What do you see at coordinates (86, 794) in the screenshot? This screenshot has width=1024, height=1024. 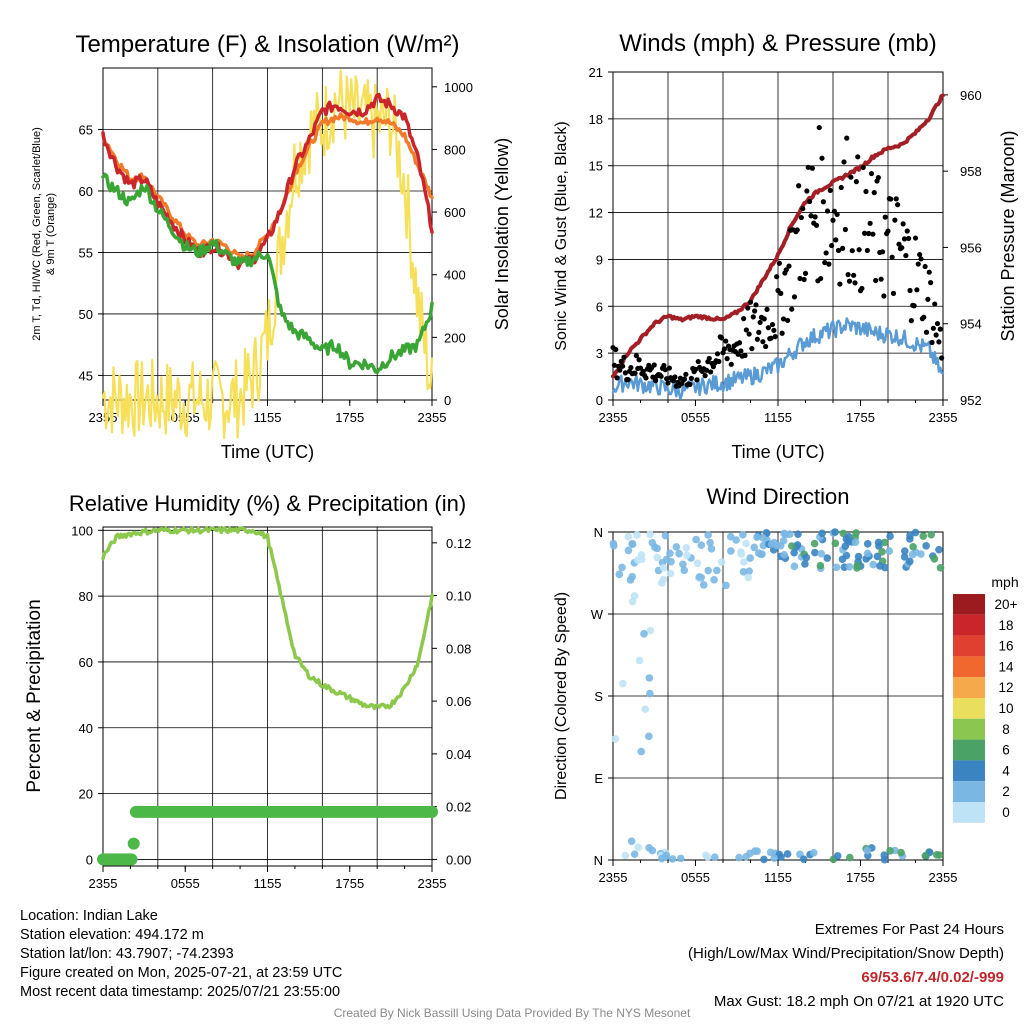 I see `y-left-tick-label: 20` at bounding box center [86, 794].